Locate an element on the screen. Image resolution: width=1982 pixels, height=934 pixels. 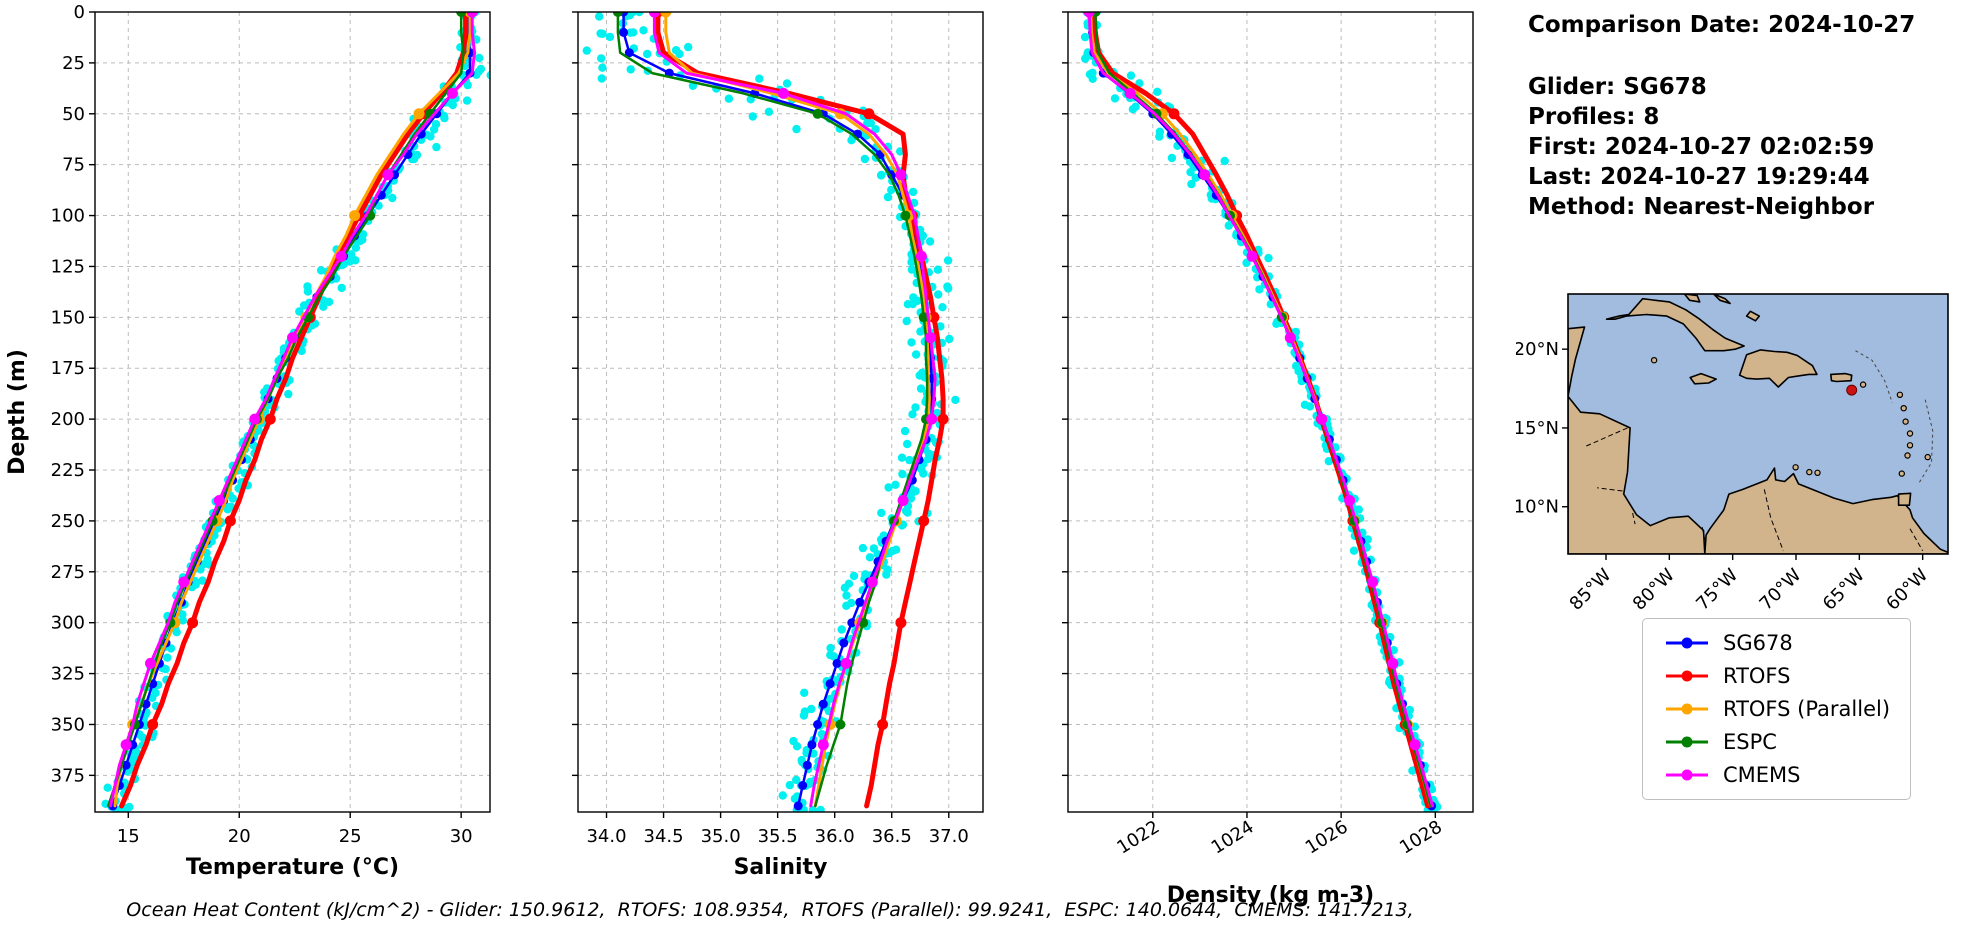
xaxis-temperature: 15 20 25 30 Temperature (°C) is located at coordinates (295, 846).